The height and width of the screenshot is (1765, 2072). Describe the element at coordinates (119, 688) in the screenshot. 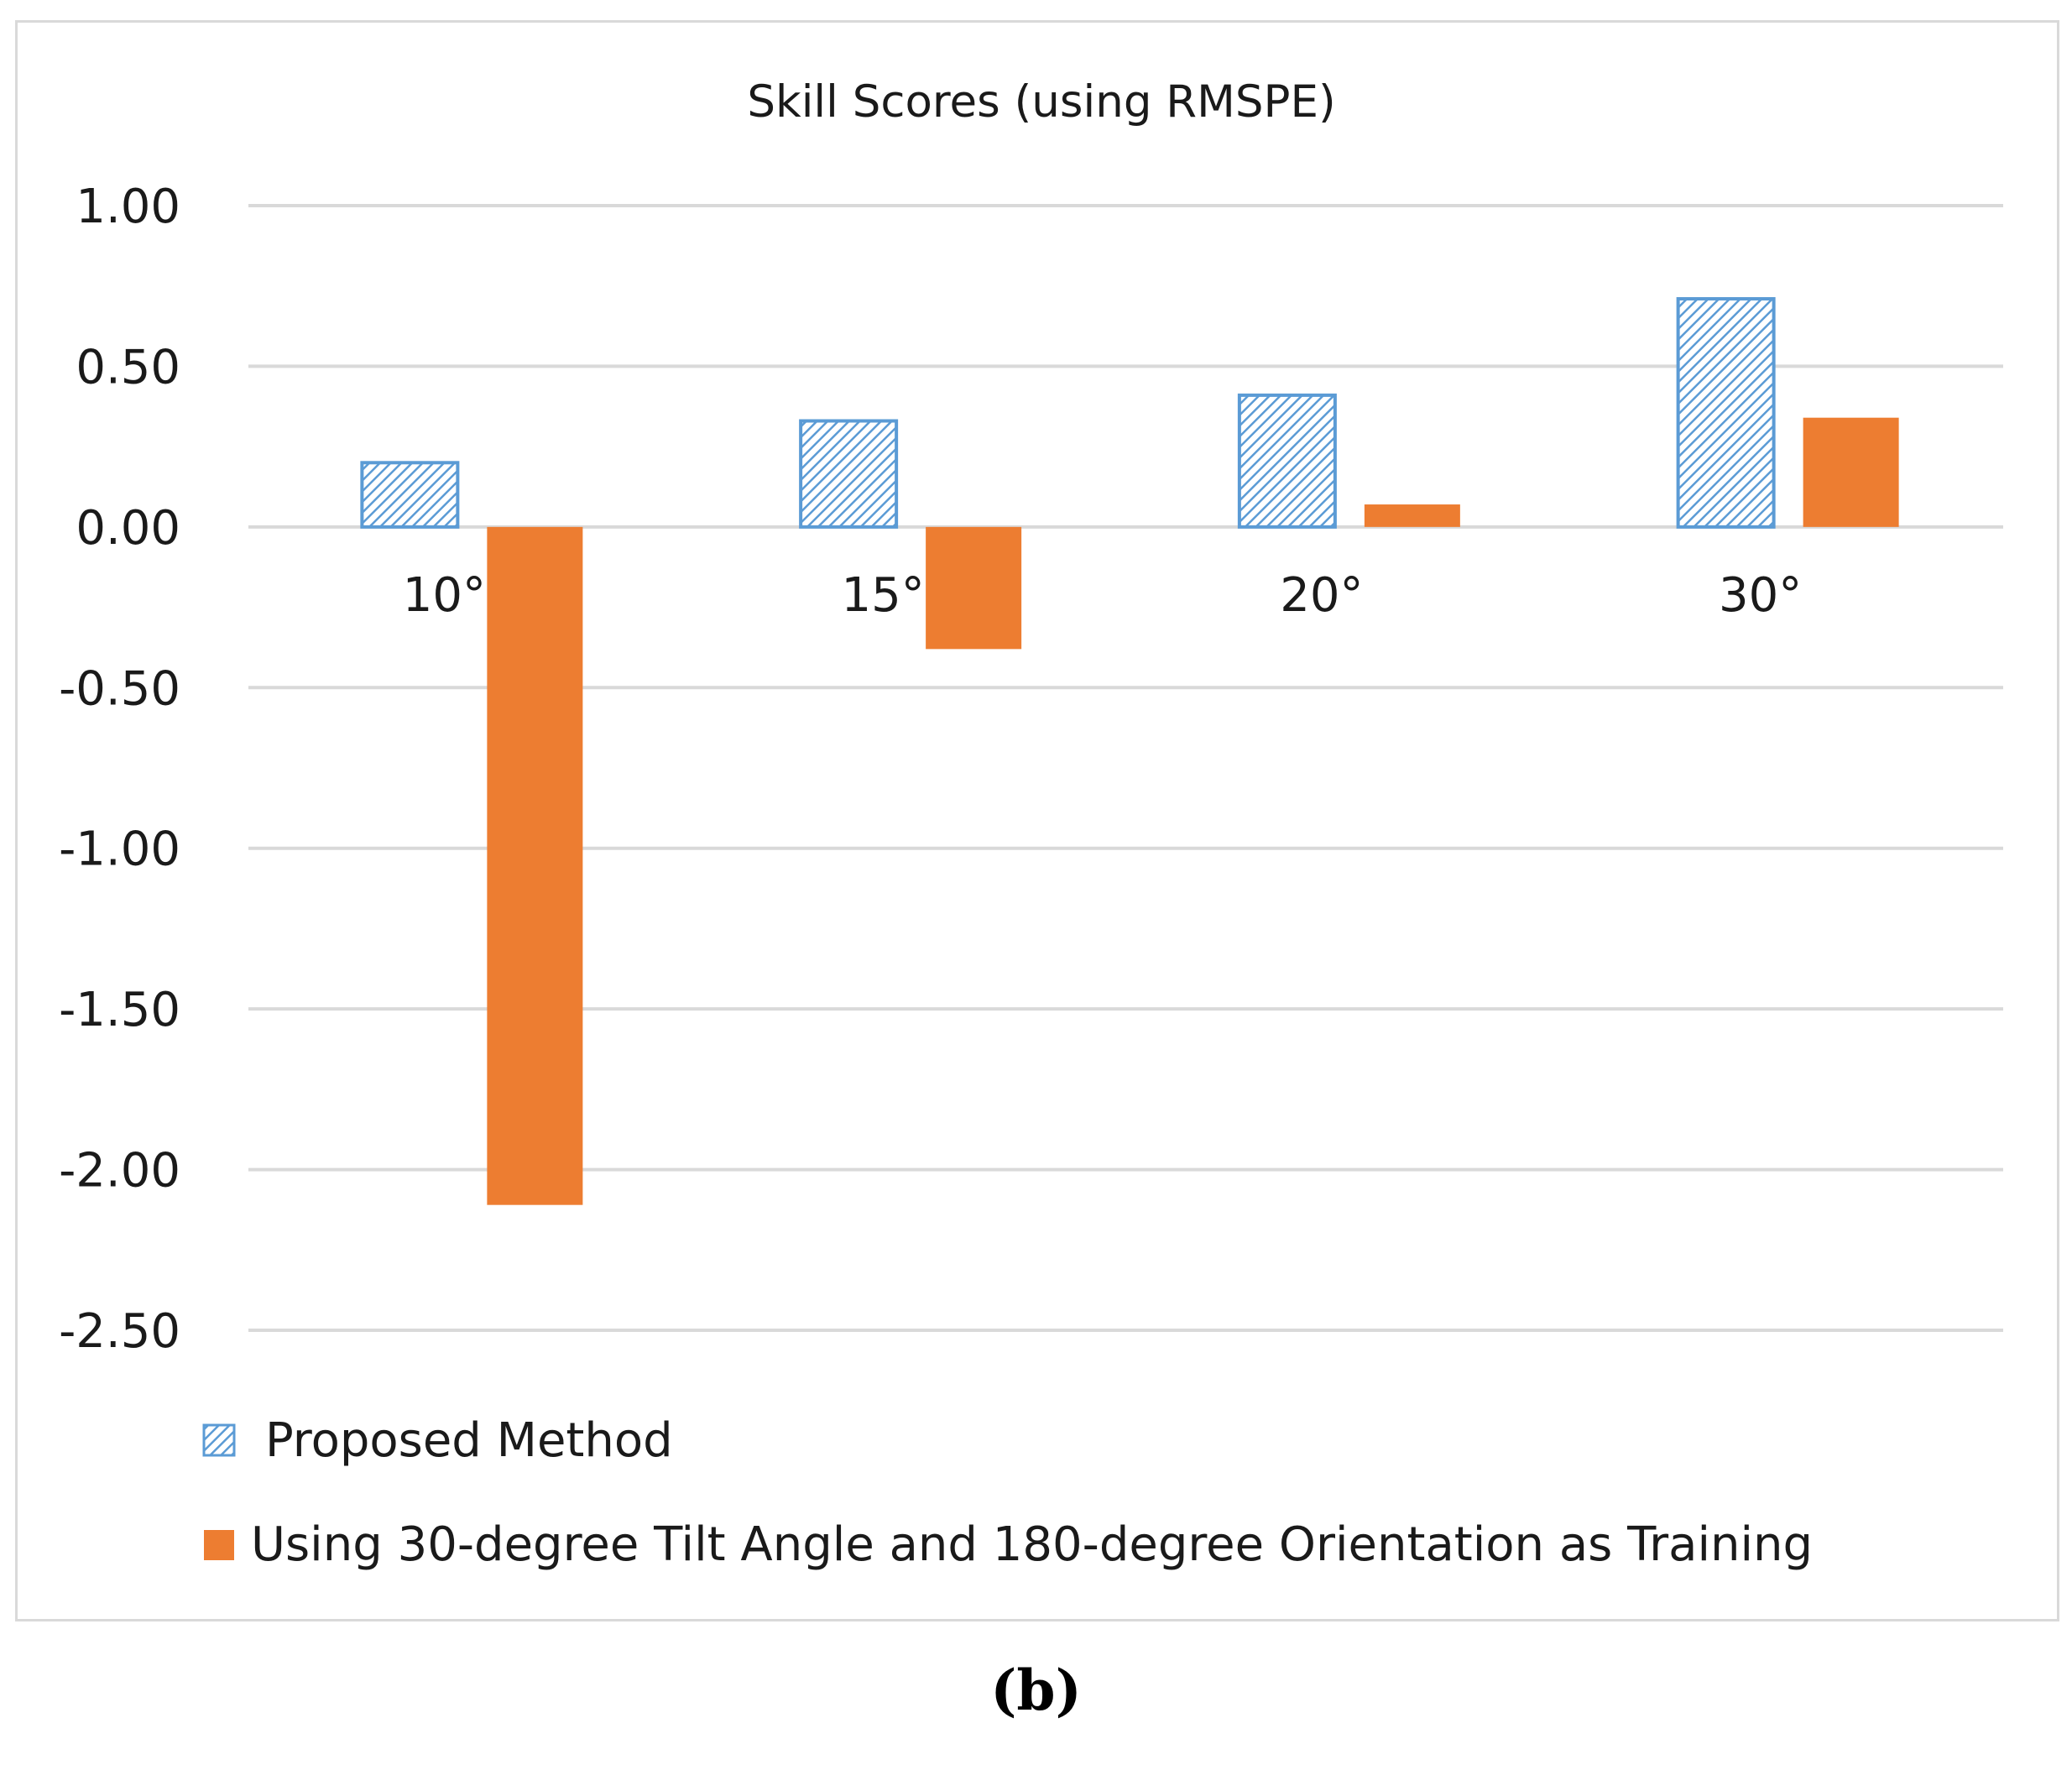

I see `y-tick-label: -0.50` at that location.